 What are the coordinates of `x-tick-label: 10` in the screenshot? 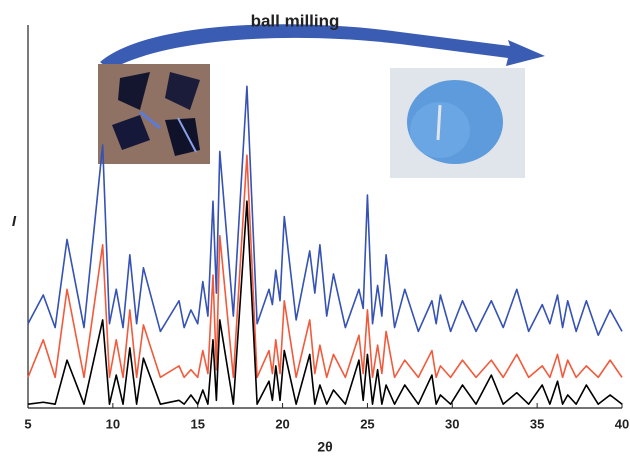 It's located at (113, 423).